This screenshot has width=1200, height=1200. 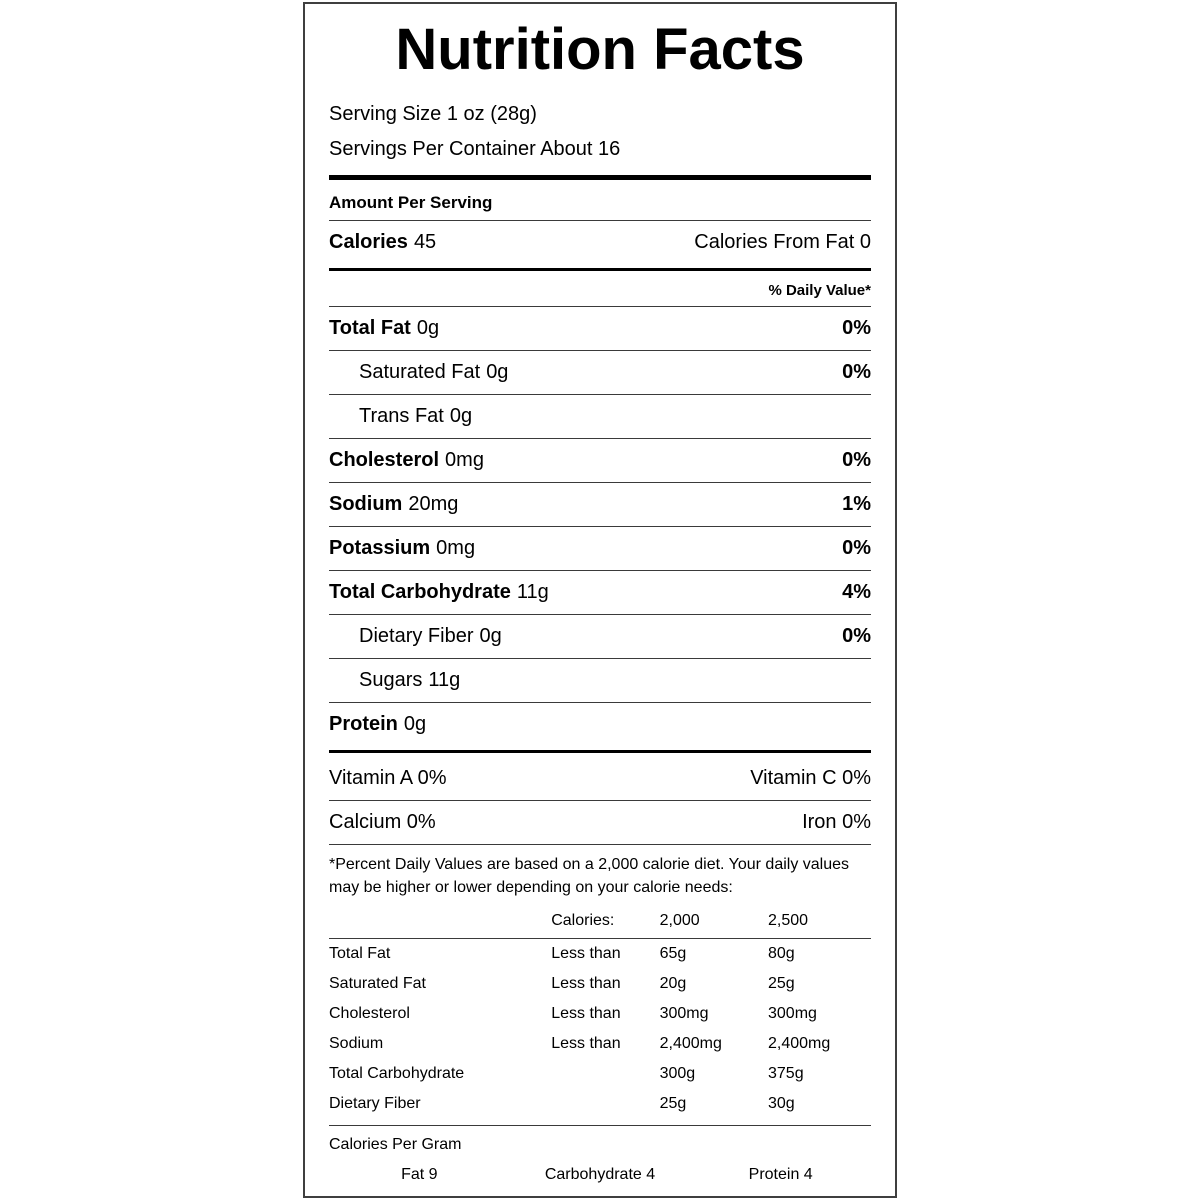 I want to click on nutrient-text: Total Fat 0g, so click(x=384, y=328).